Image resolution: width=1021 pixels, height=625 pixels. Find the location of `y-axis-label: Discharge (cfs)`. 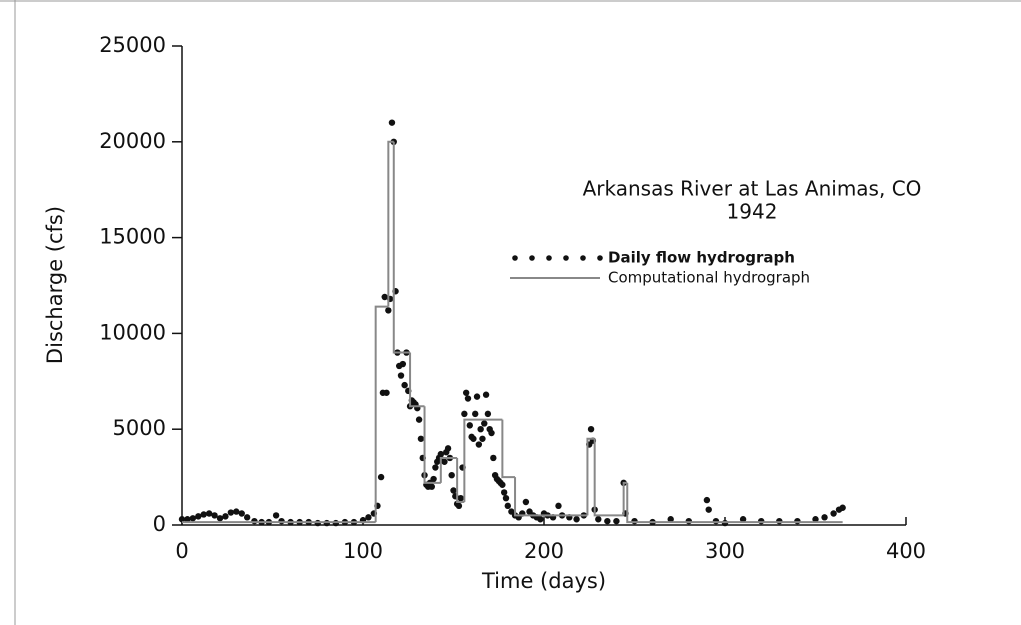

y-axis-label: Discharge (cfs) is located at coordinates (55, 285).